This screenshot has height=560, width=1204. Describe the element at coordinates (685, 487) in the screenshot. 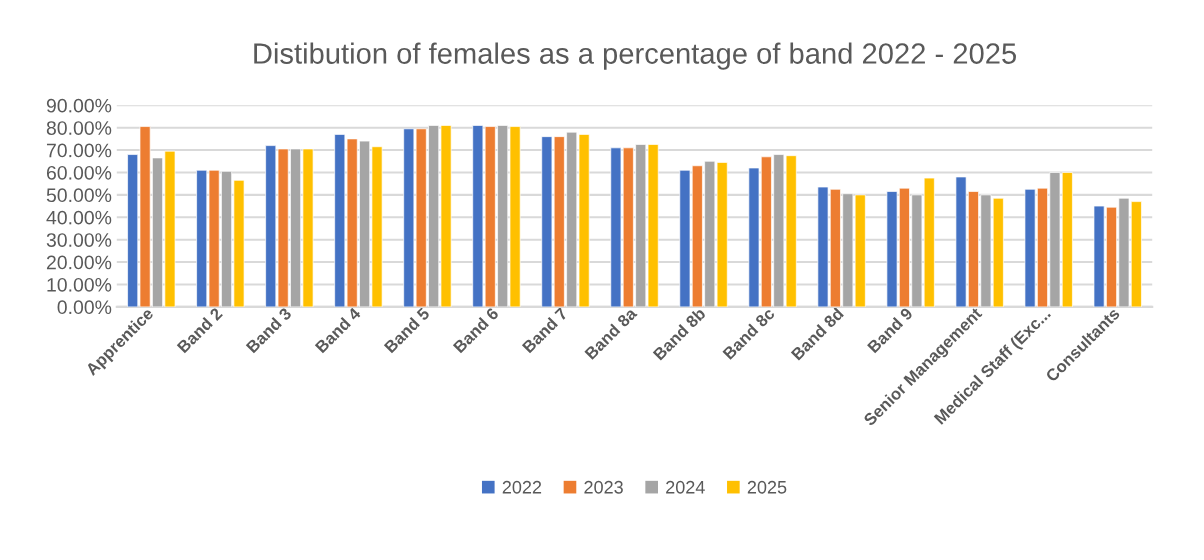

I see `legend-label: 2024` at that location.